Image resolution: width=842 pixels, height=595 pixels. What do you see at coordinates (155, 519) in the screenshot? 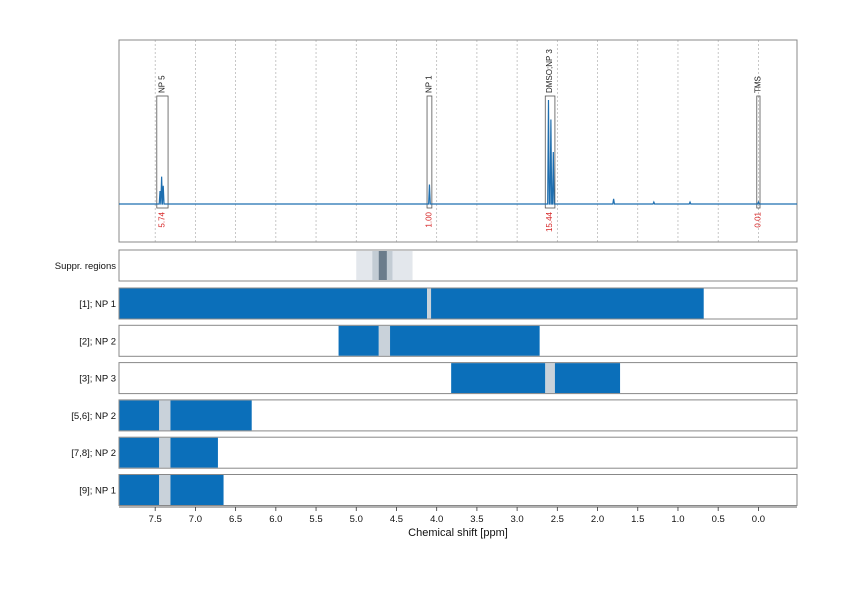
I see `x-tick-label: 7.5` at bounding box center [155, 519].